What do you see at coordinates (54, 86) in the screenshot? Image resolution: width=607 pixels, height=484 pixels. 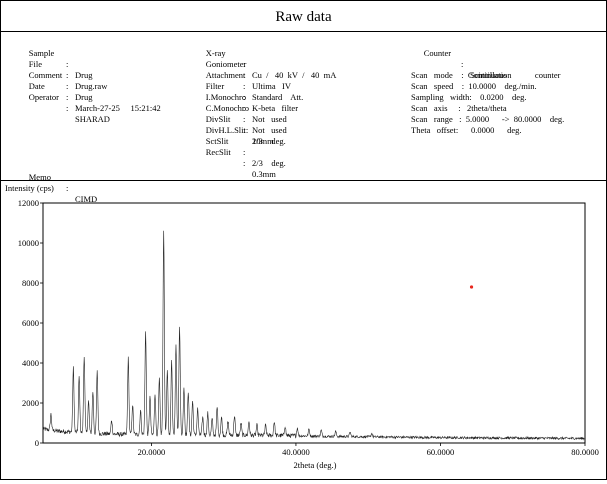 I see `info-comment: Comment : Drug` at bounding box center [54, 86].